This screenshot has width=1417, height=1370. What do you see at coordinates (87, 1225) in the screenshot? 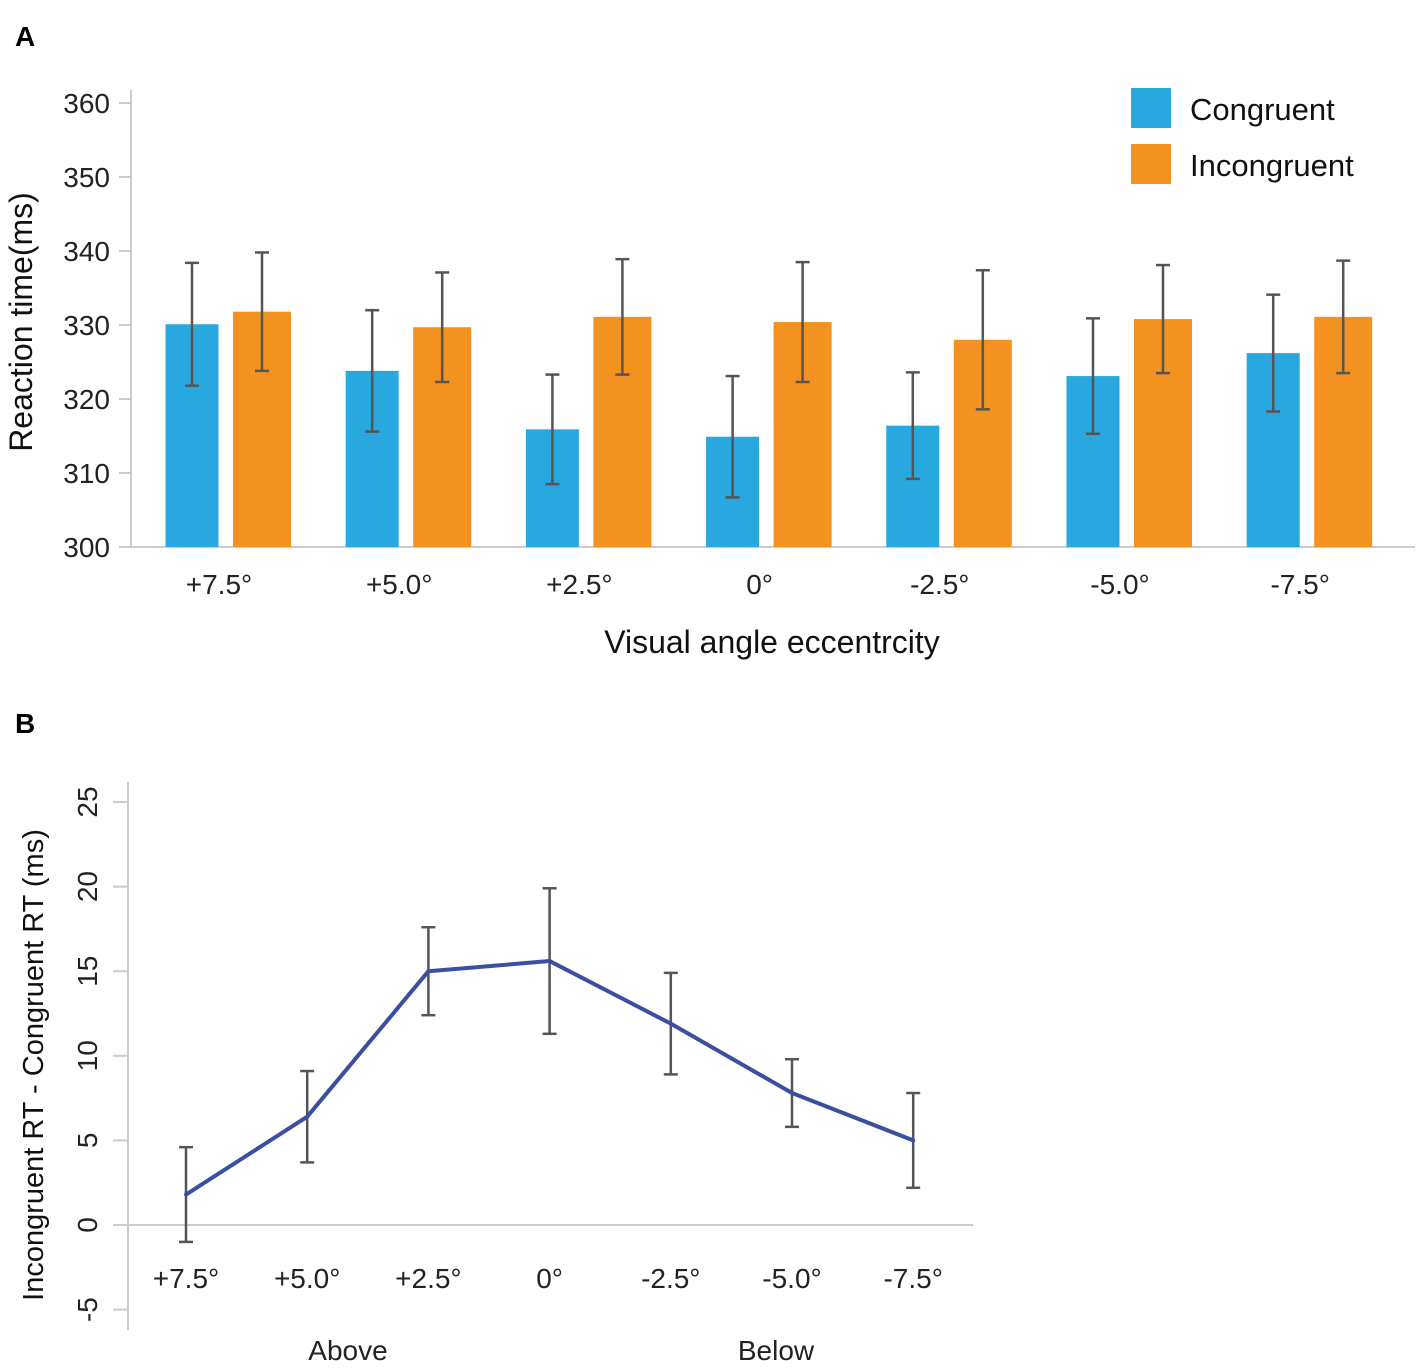
I see `y-tick-label: 0` at bounding box center [87, 1225].